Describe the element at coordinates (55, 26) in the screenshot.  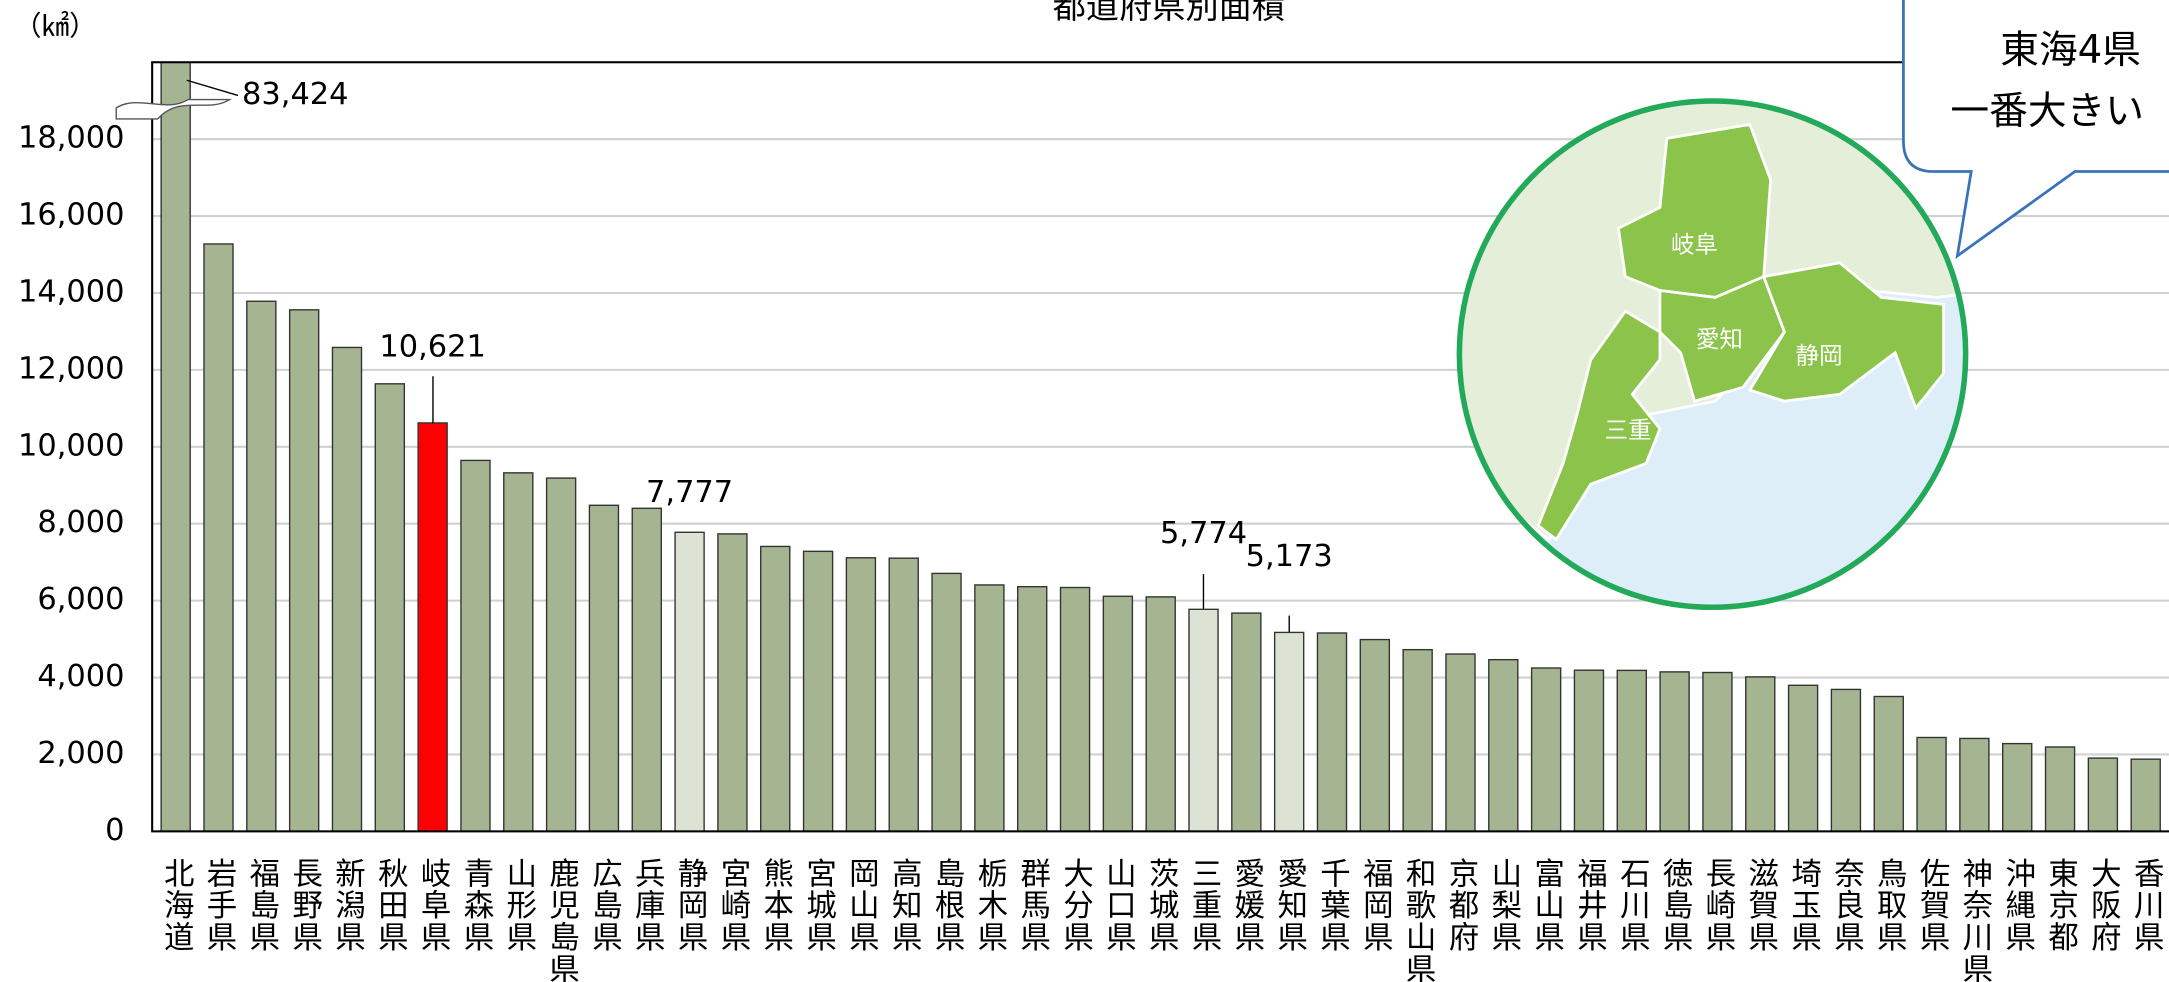
I see `y-unit: （㎢）` at that location.